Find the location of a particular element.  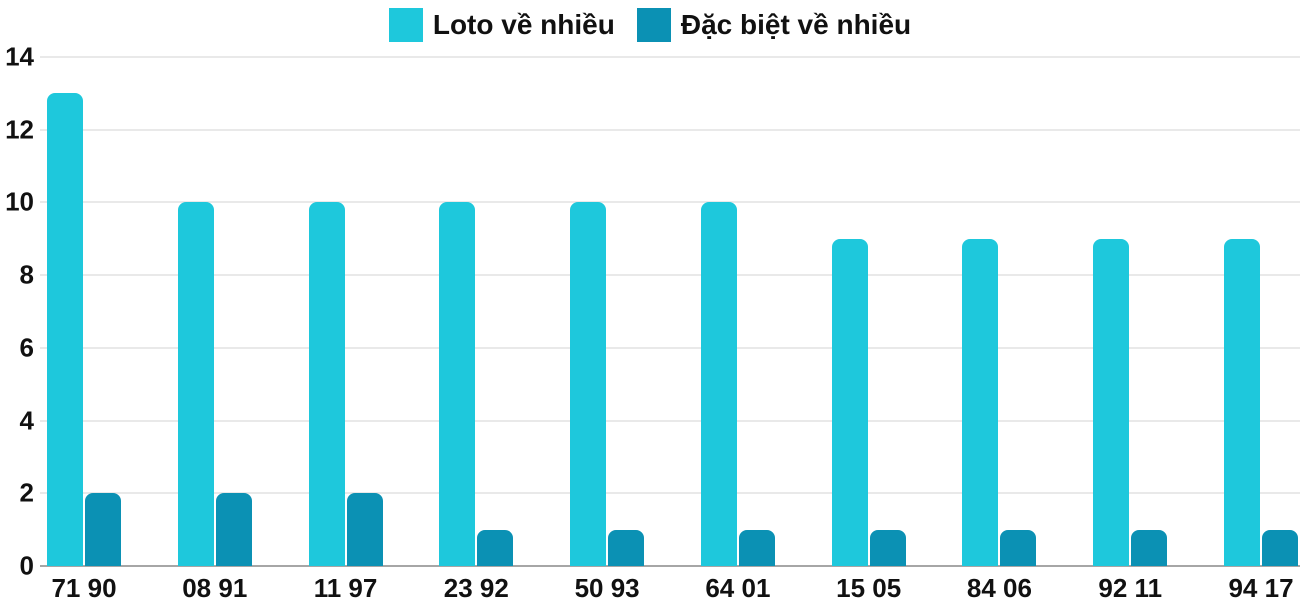

x-tick-label: 64 01 is located at coordinates (738, 586).